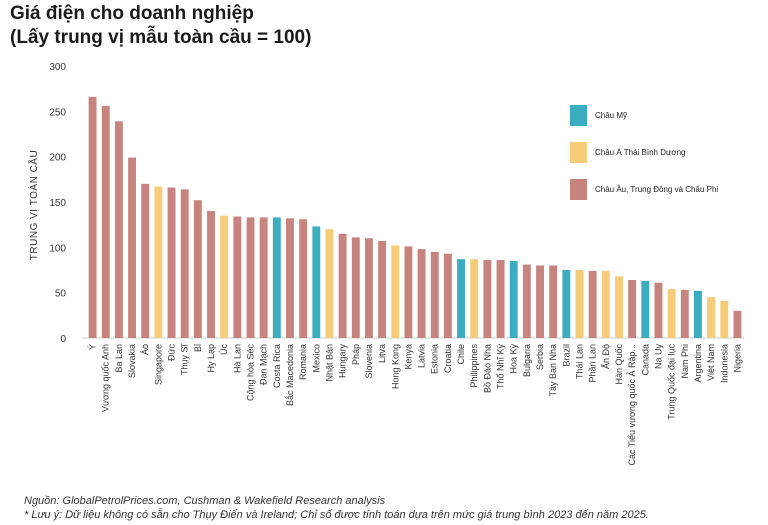 The width and height of the screenshot is (768, 525). I want to click on x-tick-label: Ba Lan, so click(119, 358).